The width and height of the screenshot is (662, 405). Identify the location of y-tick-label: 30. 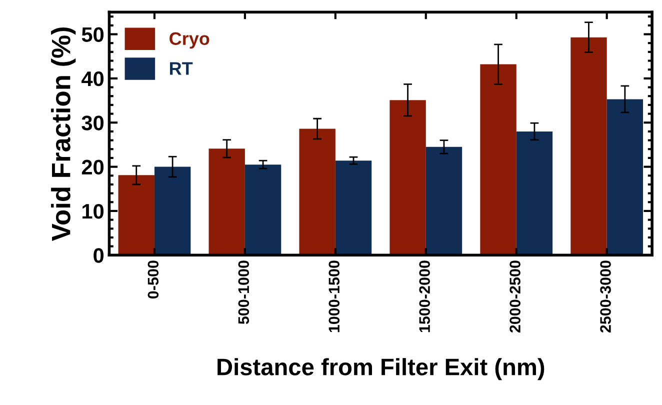
(93, 123).